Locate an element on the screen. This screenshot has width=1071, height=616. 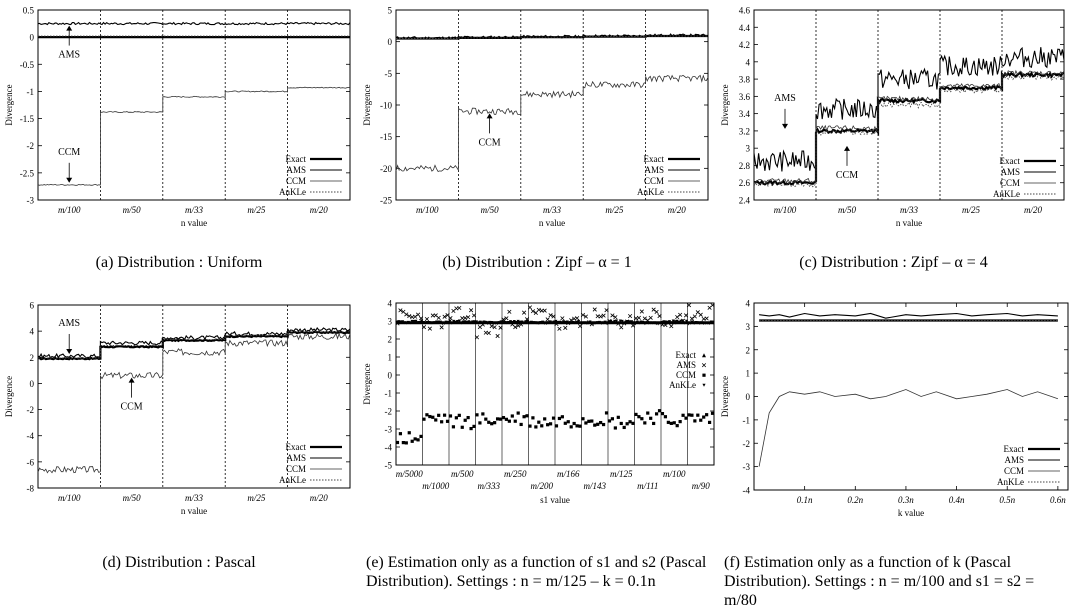
x-tick-label: m/90 is located at coordinates (701, 486).